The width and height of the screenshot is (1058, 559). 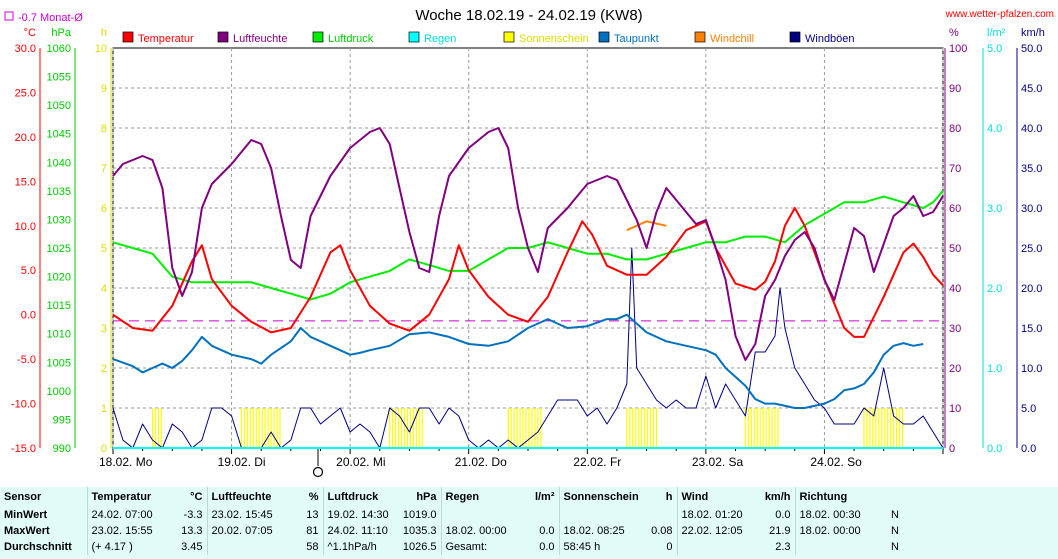 What do you see at coordinates (59, 306) in the screenshot?
I see `y-tick-label: 1015` at bounding box center [59, 306].